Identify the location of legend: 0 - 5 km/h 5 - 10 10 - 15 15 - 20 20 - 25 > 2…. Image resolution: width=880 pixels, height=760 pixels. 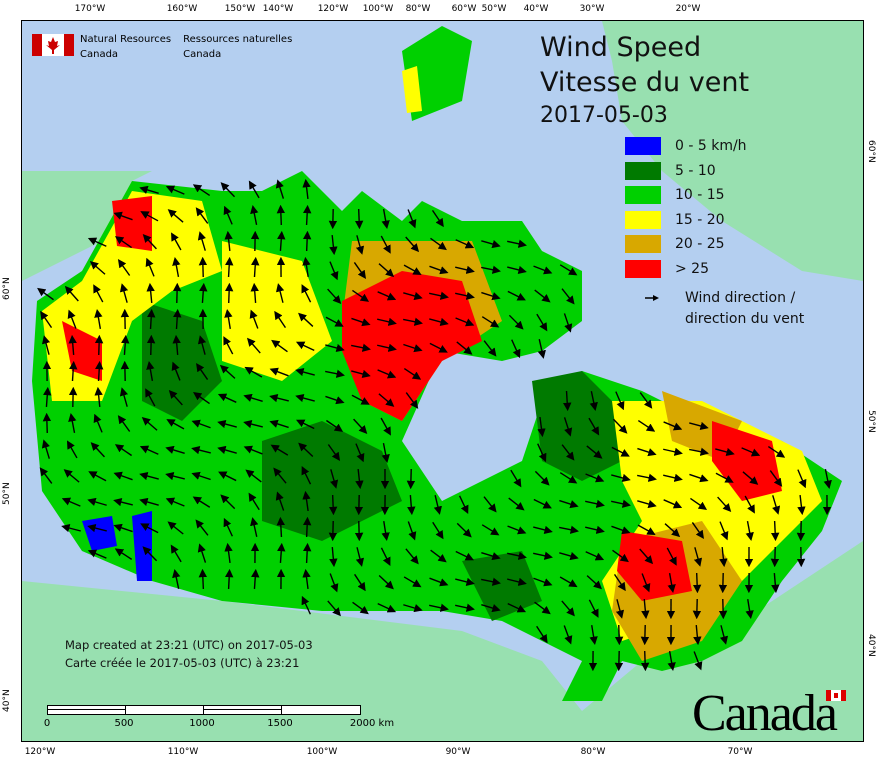
(686, 207).